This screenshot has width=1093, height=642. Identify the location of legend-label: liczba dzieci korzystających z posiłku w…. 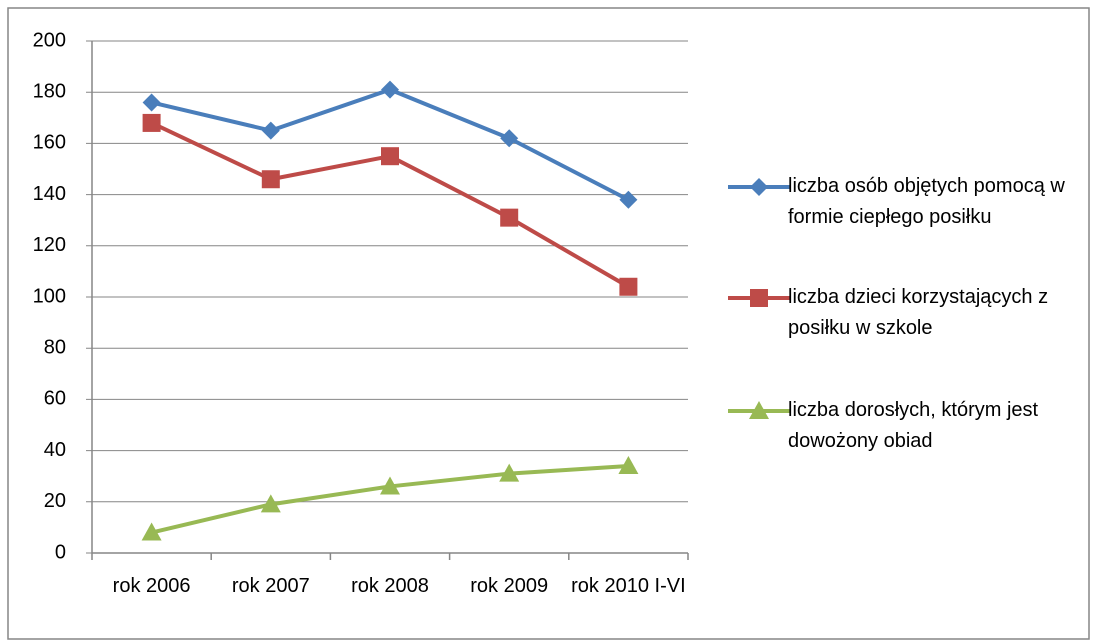
(918, 312).